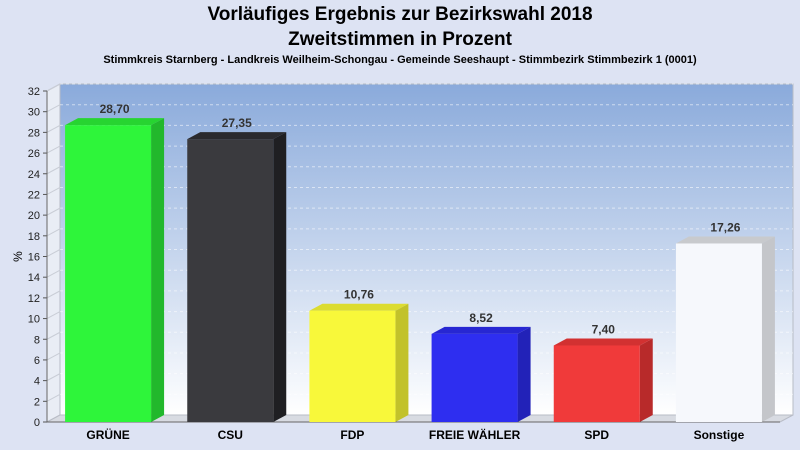  Describe the element at coordinates (400, 39) in the screenshot. I see `chart-subtitle: Zweitstimmen in Prozent` at that location.